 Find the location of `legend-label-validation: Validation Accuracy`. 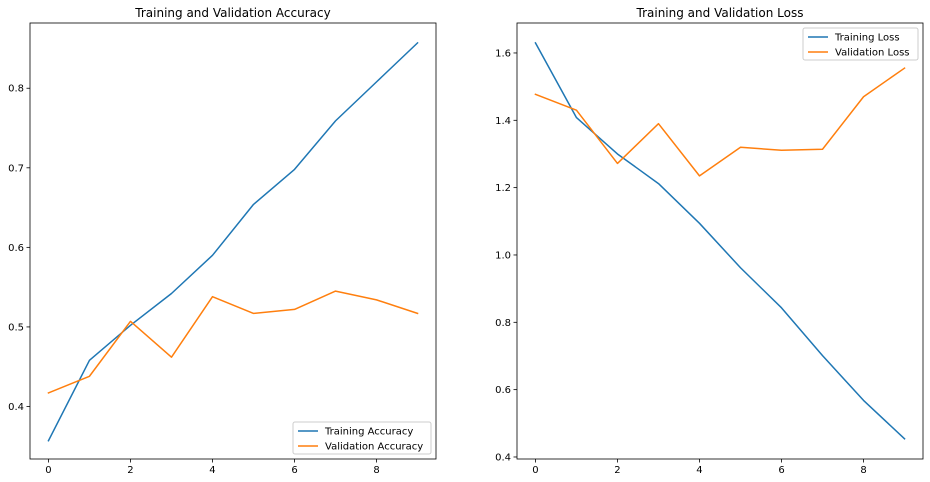

legend-label-validation: Validation Accuracy is located at coordinates (374, 447).